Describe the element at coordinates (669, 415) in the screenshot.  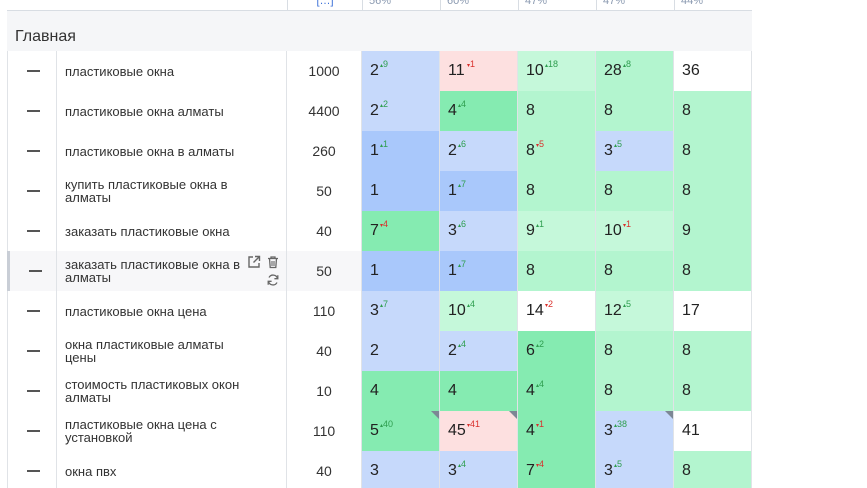
I see `note-corner-marker` at that location.